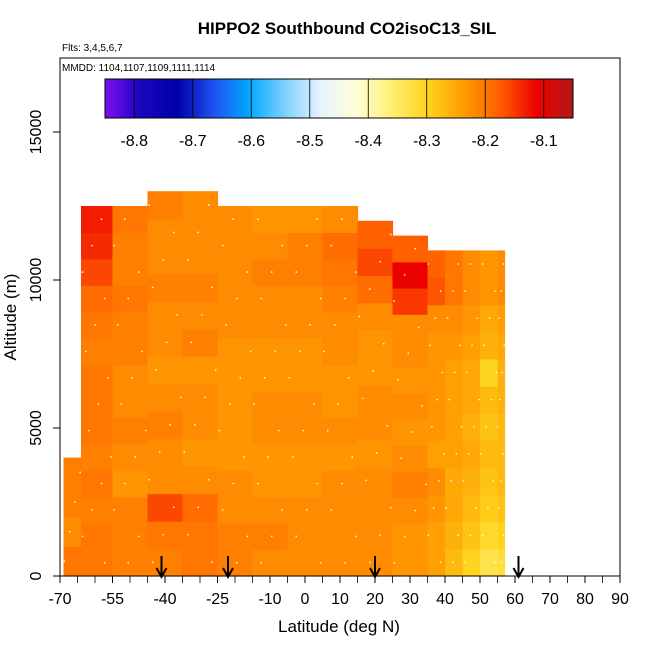 The height and width of the screenshot is (650, 650). Describe the element at coordinates (518, 568) in the screenshot. I see `flight-arrow` at that location.